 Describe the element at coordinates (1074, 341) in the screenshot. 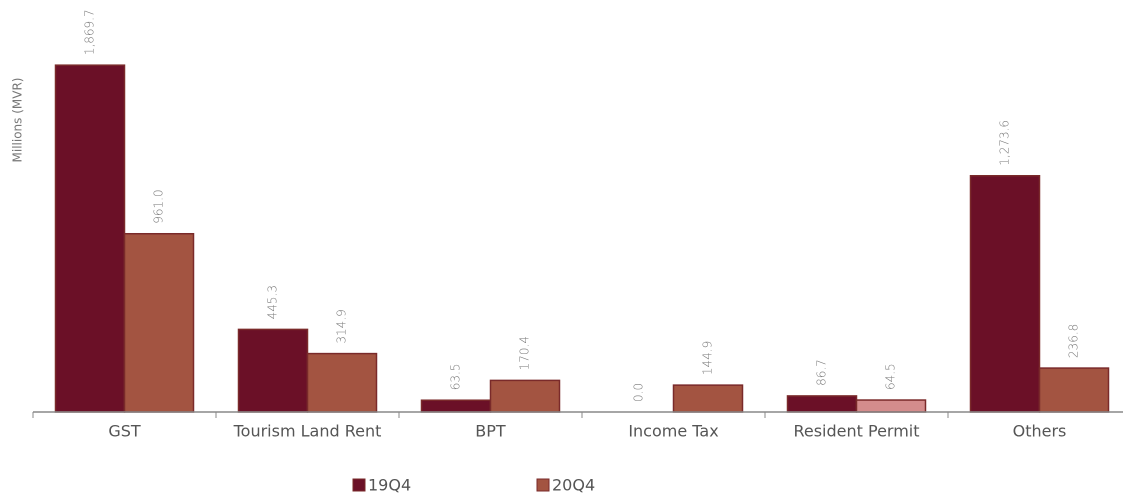

I see `value-label: 236.8` at that location.